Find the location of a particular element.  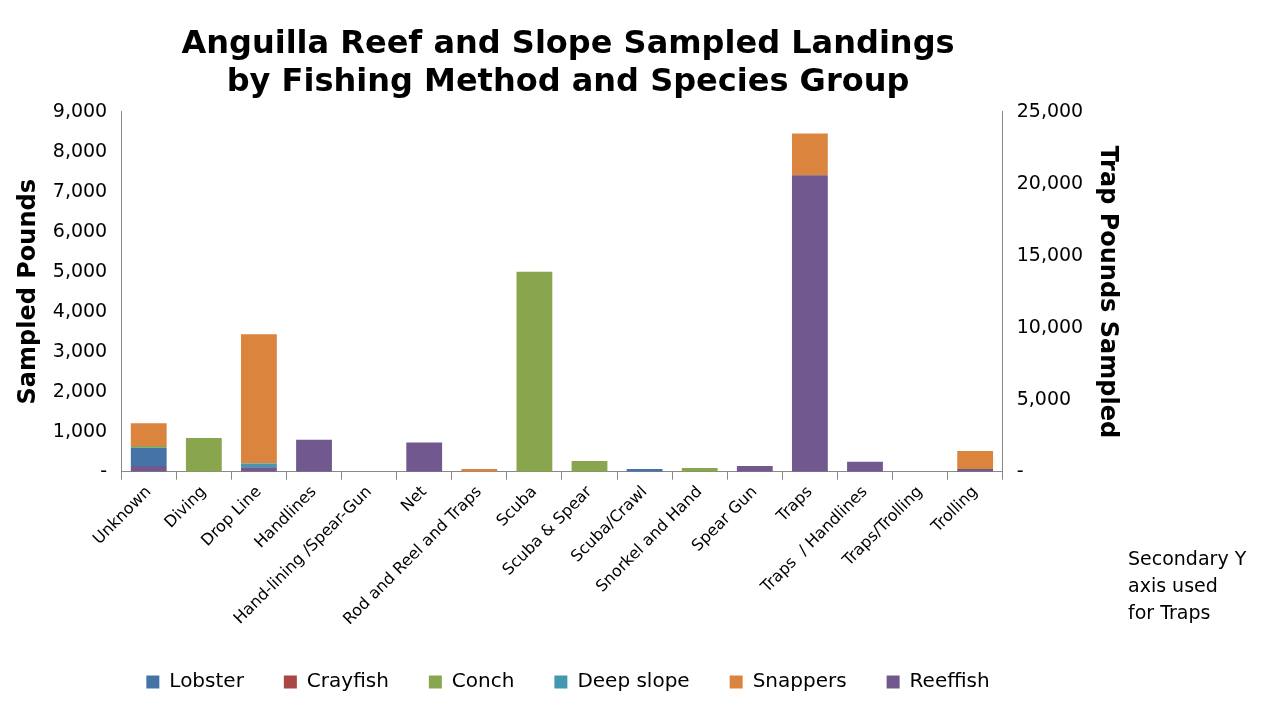

y-tick-label: 8,000 is located at coordinates (80, 149).